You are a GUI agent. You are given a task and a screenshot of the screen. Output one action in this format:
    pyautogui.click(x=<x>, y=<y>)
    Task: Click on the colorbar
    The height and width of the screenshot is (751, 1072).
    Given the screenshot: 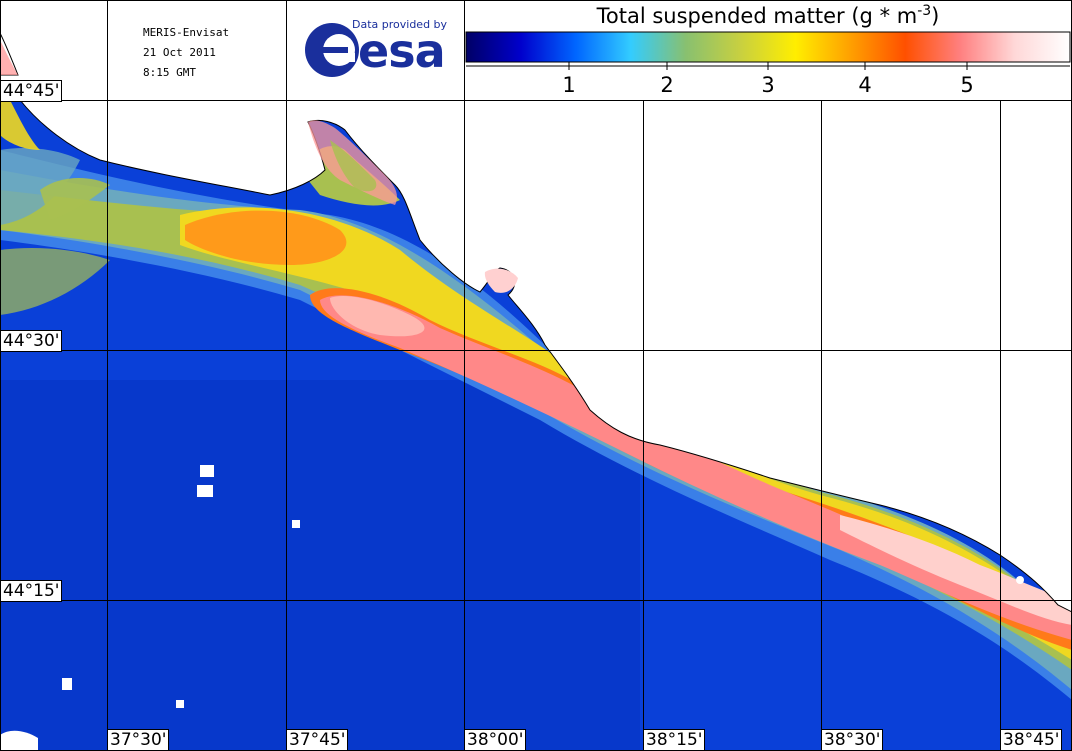 What is the action you would take?
    pyautogui.click(x=768, y=50)
    